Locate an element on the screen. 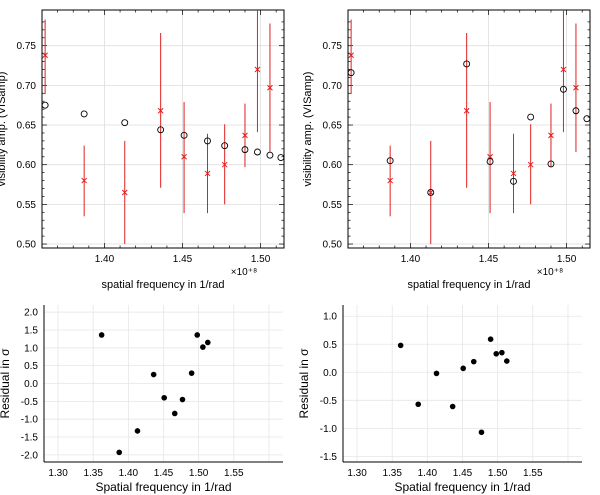 This screenshot has width=600, height=495. y-tick-label: -2.0 is located at coordinates (30, 455).